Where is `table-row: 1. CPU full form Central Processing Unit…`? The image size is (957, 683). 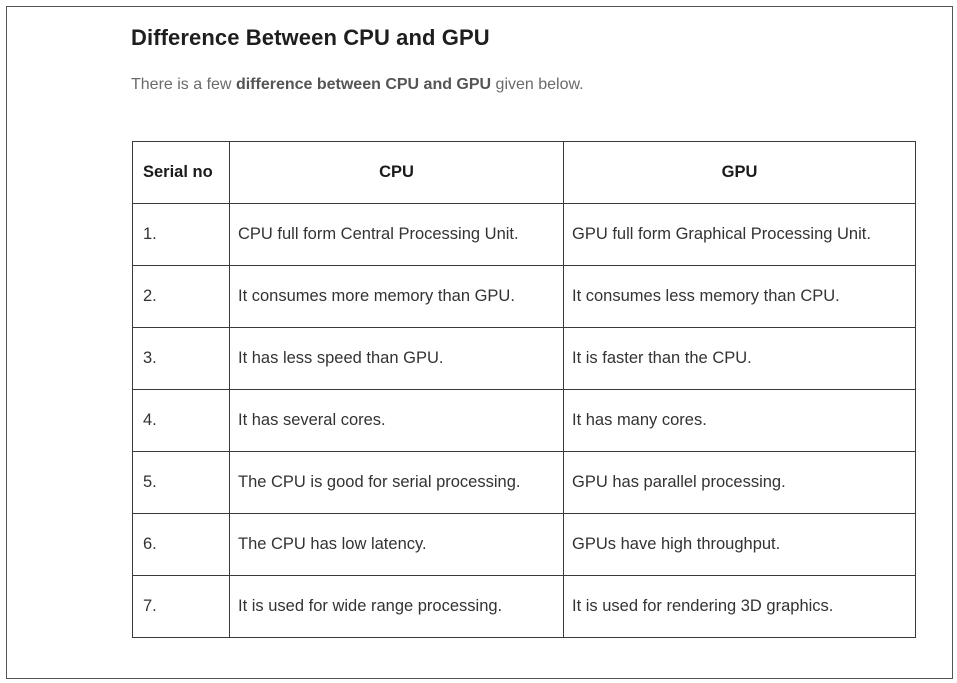 table-row: 1. CPU full form Central Processing Unit… is located at coordinates (524, 234).